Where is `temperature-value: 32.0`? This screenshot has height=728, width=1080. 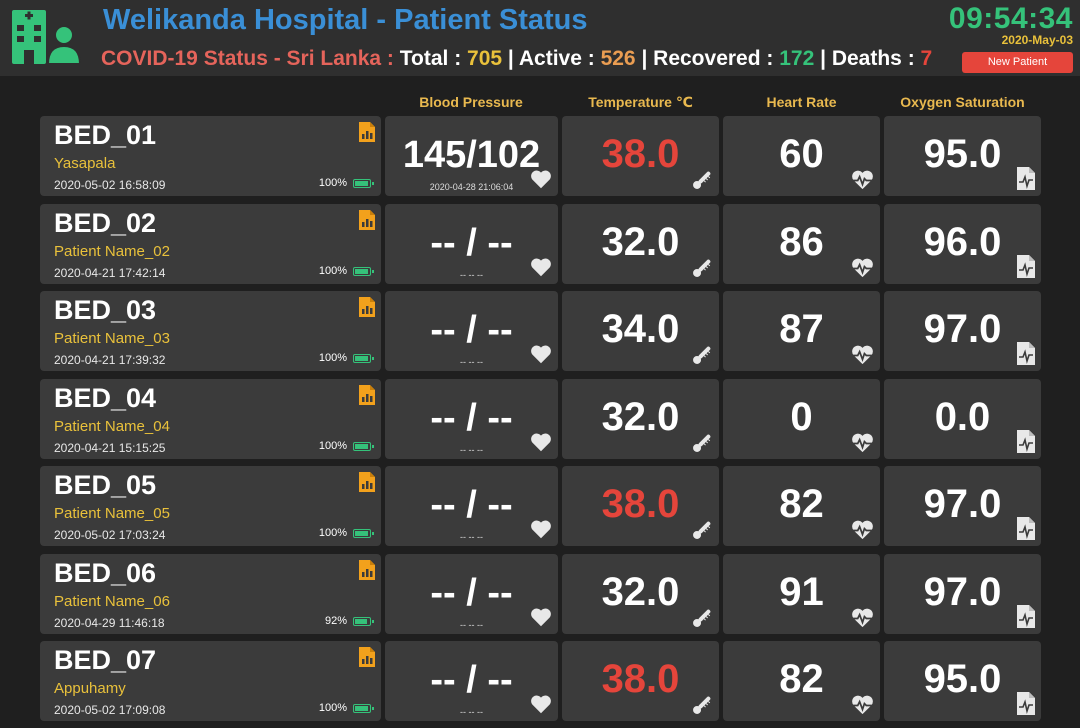 temperature-value: 32.0 is located at coordinates (640, 242).